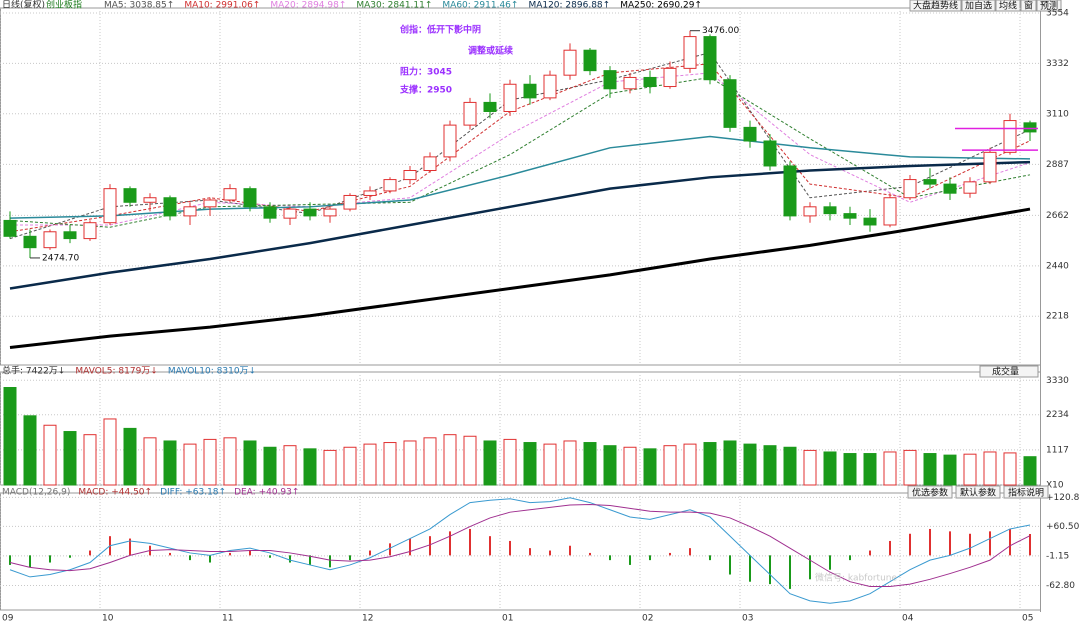 This screenshot has height=625, width=1080. Describe the element at coordinates (1057, 415) in the screenshot. I see `y-tick-label: 2234` at that location.